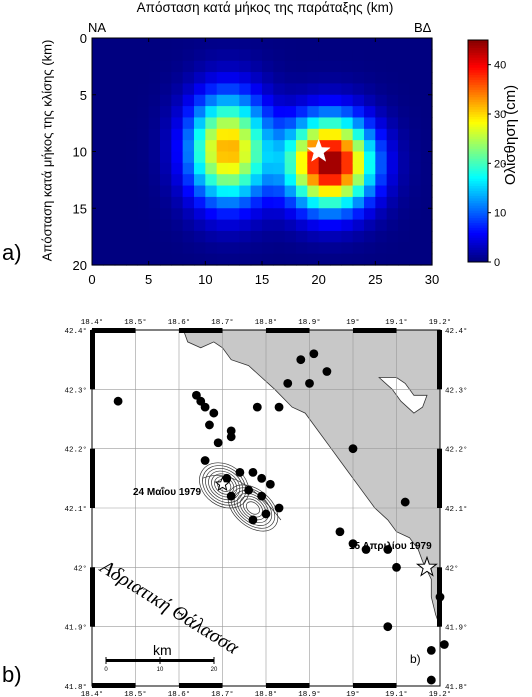 This screenshot has width=532, height=697. Describe the element at coordinates (92, 597) in the screenshot. I see `frame-bar-left` at that location.